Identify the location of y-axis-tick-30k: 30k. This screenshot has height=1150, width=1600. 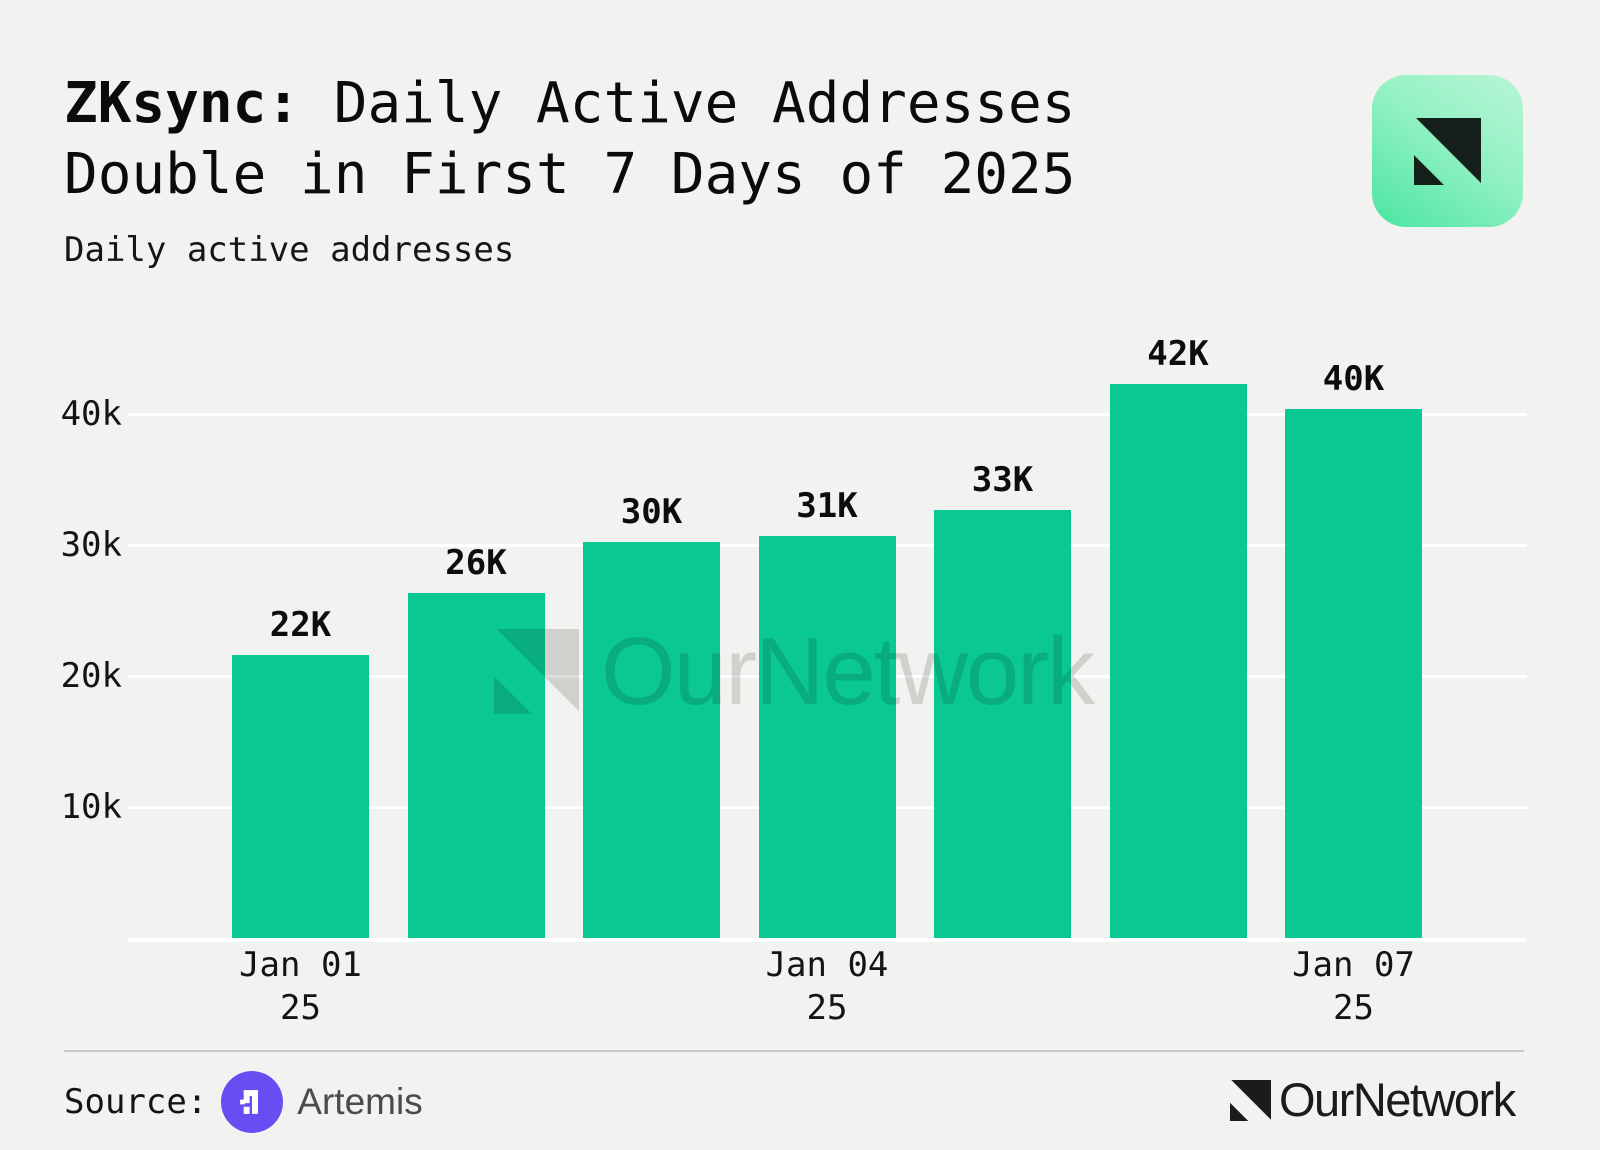
(91, 545).